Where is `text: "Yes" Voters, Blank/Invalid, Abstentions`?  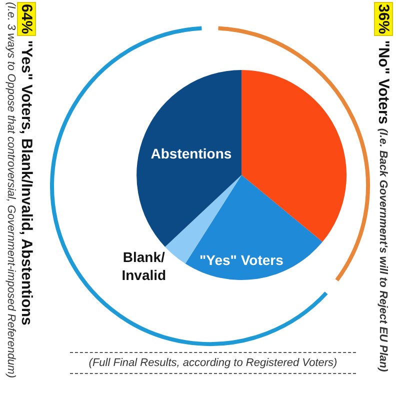 text: "Yes" Voters, Blank/Invalid, Abstentions is located at coordinates (26, 183).